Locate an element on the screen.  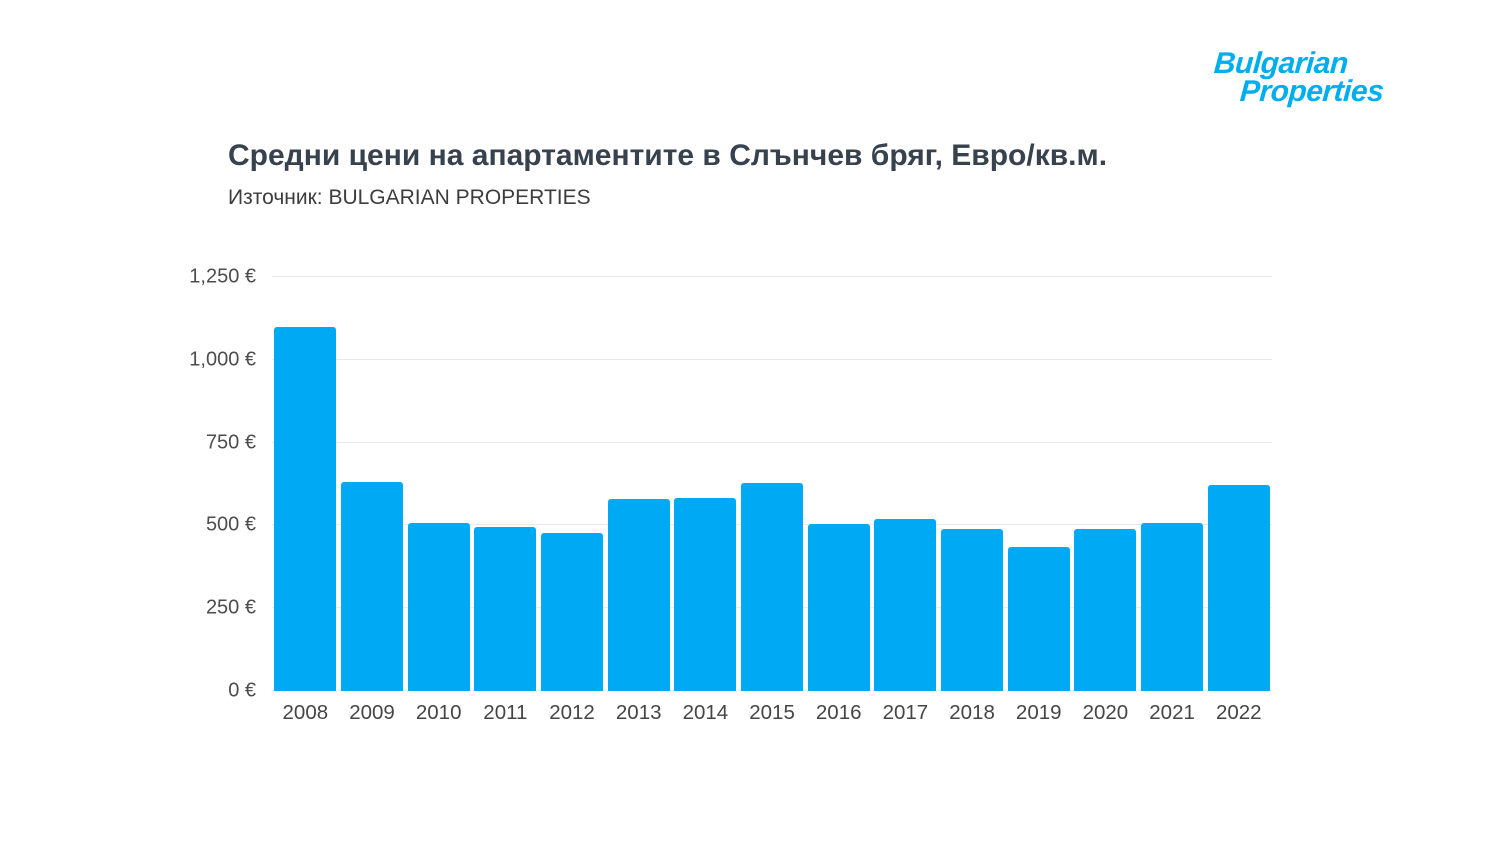
bar-2008 is located at coordinates (305, 508).